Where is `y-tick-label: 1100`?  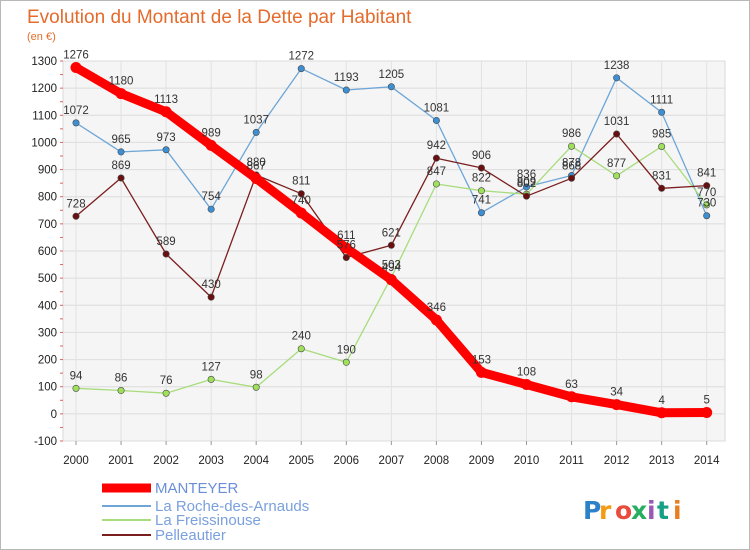 y-tick-label: 1100 is located at coordinates (44, 116).